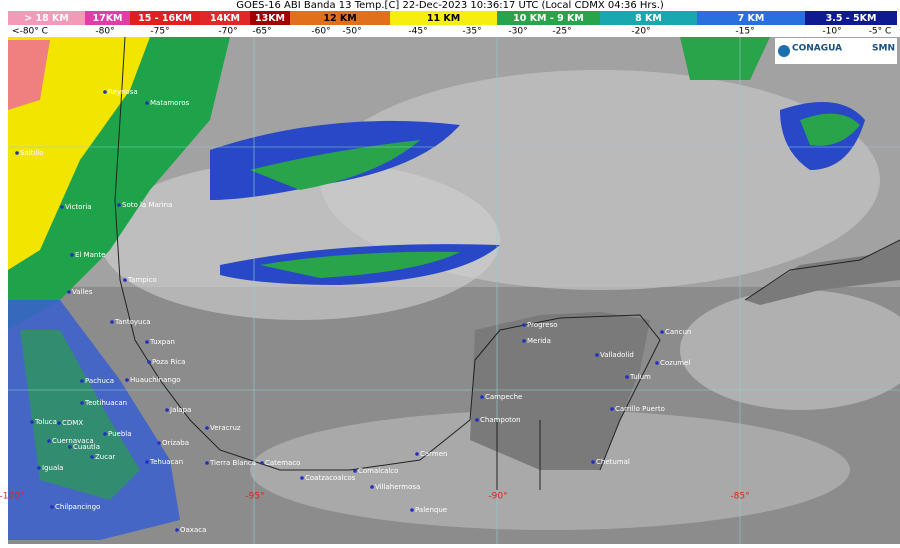 The image size is (900, 548). Describe the element at coordinates (225, 428) in the screenshot. I see `city-label: Veracruz` at that location.